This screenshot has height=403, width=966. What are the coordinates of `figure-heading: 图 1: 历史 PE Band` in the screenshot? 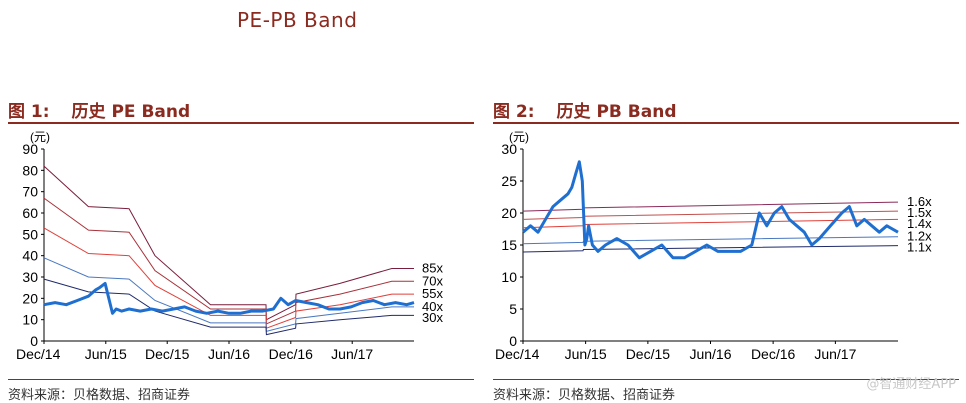 It's located at (99, 109).